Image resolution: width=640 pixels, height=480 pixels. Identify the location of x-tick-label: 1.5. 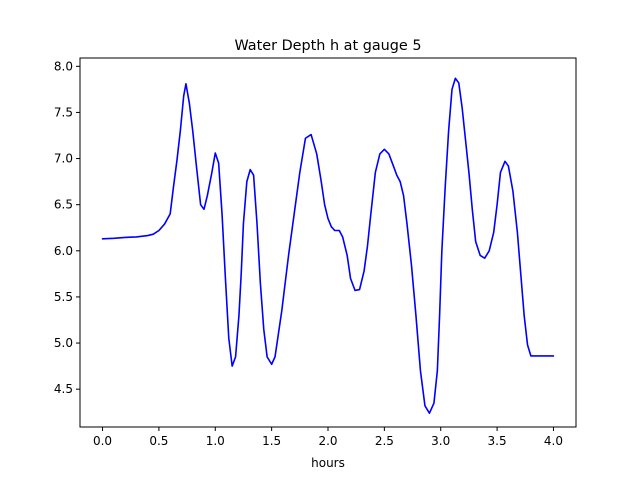
(271, 441).